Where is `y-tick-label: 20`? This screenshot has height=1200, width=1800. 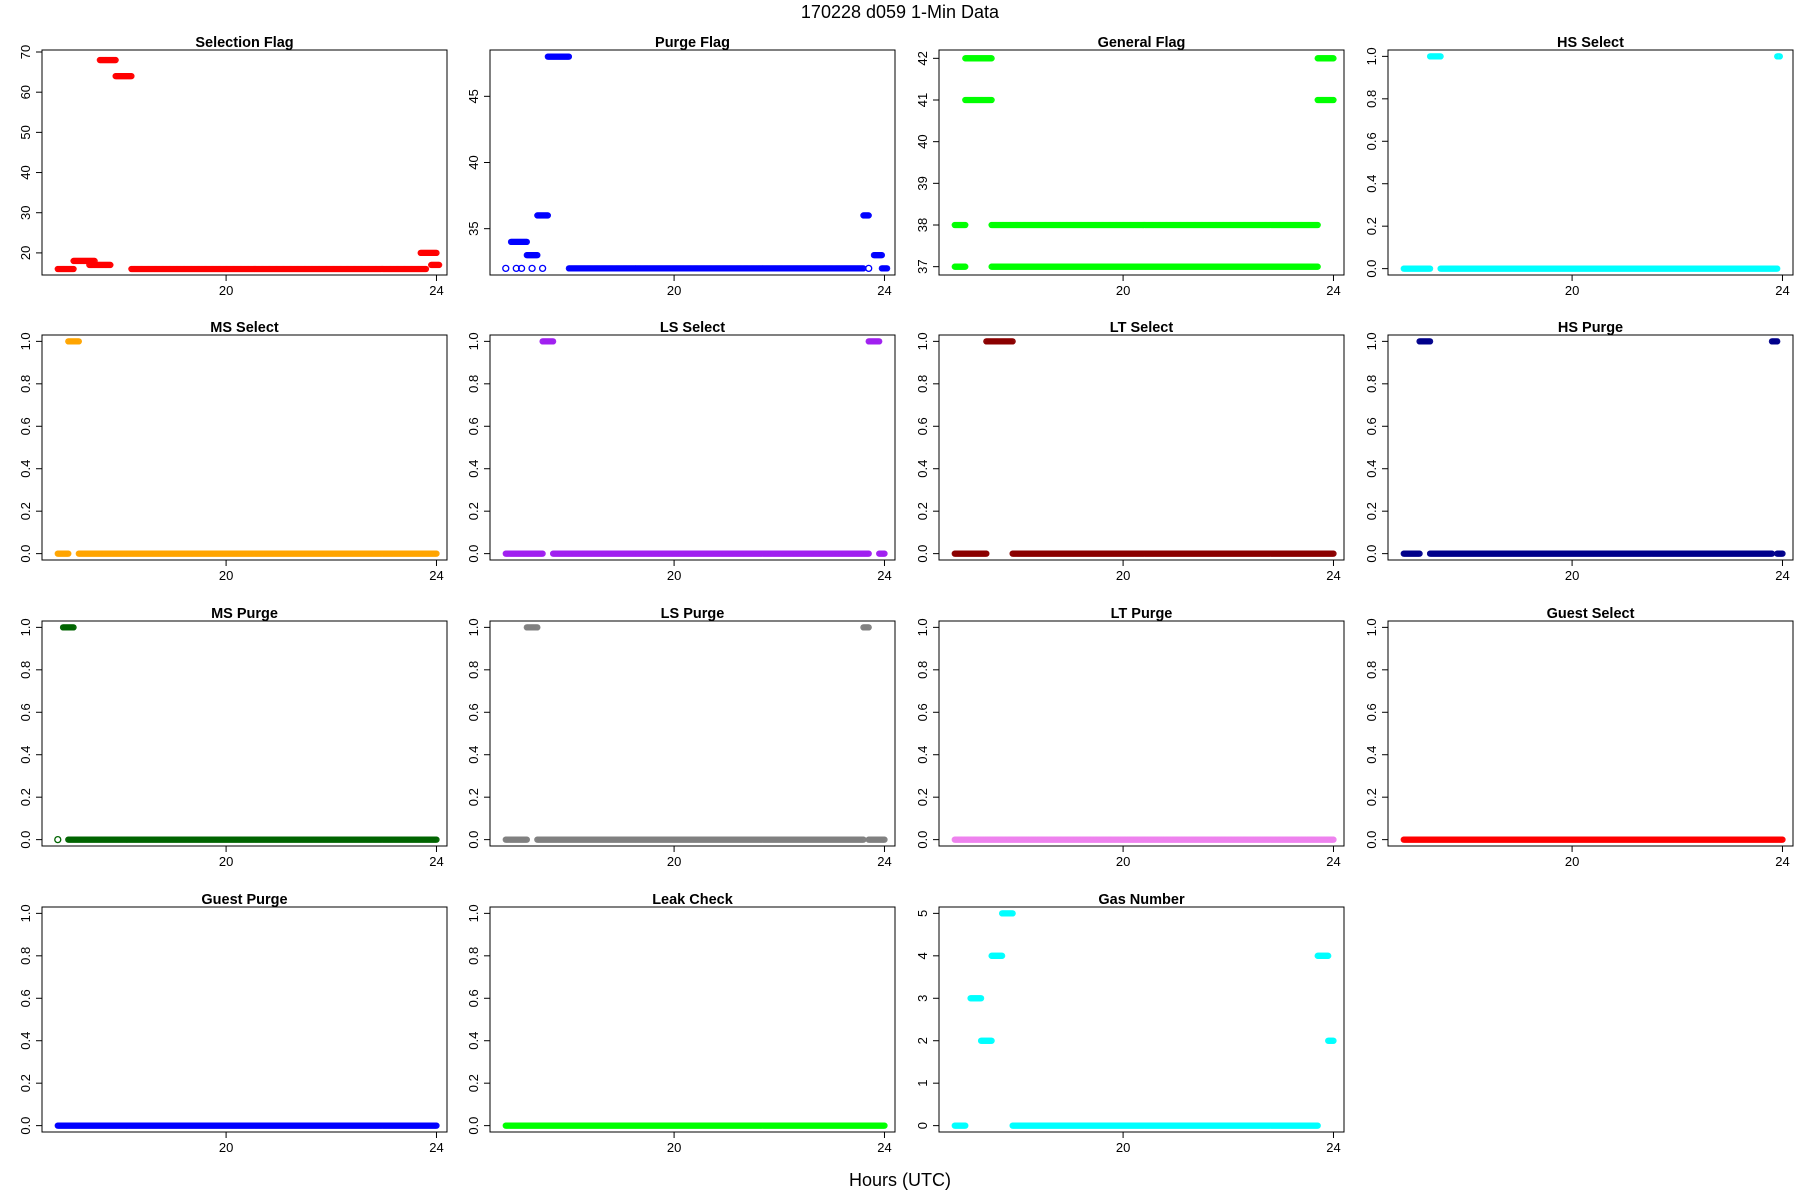
y-tick-label: 20 is located at coordinates (25, 253).